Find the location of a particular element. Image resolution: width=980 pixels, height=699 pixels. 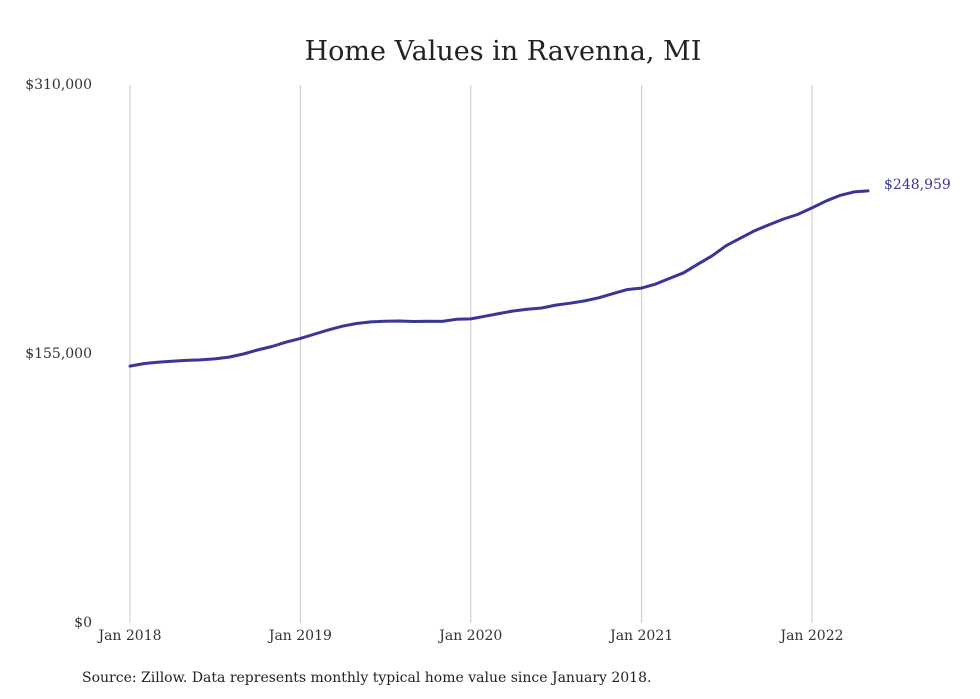

x-tick-label-3: Jan 2021 is located at coordinates (640, 636).